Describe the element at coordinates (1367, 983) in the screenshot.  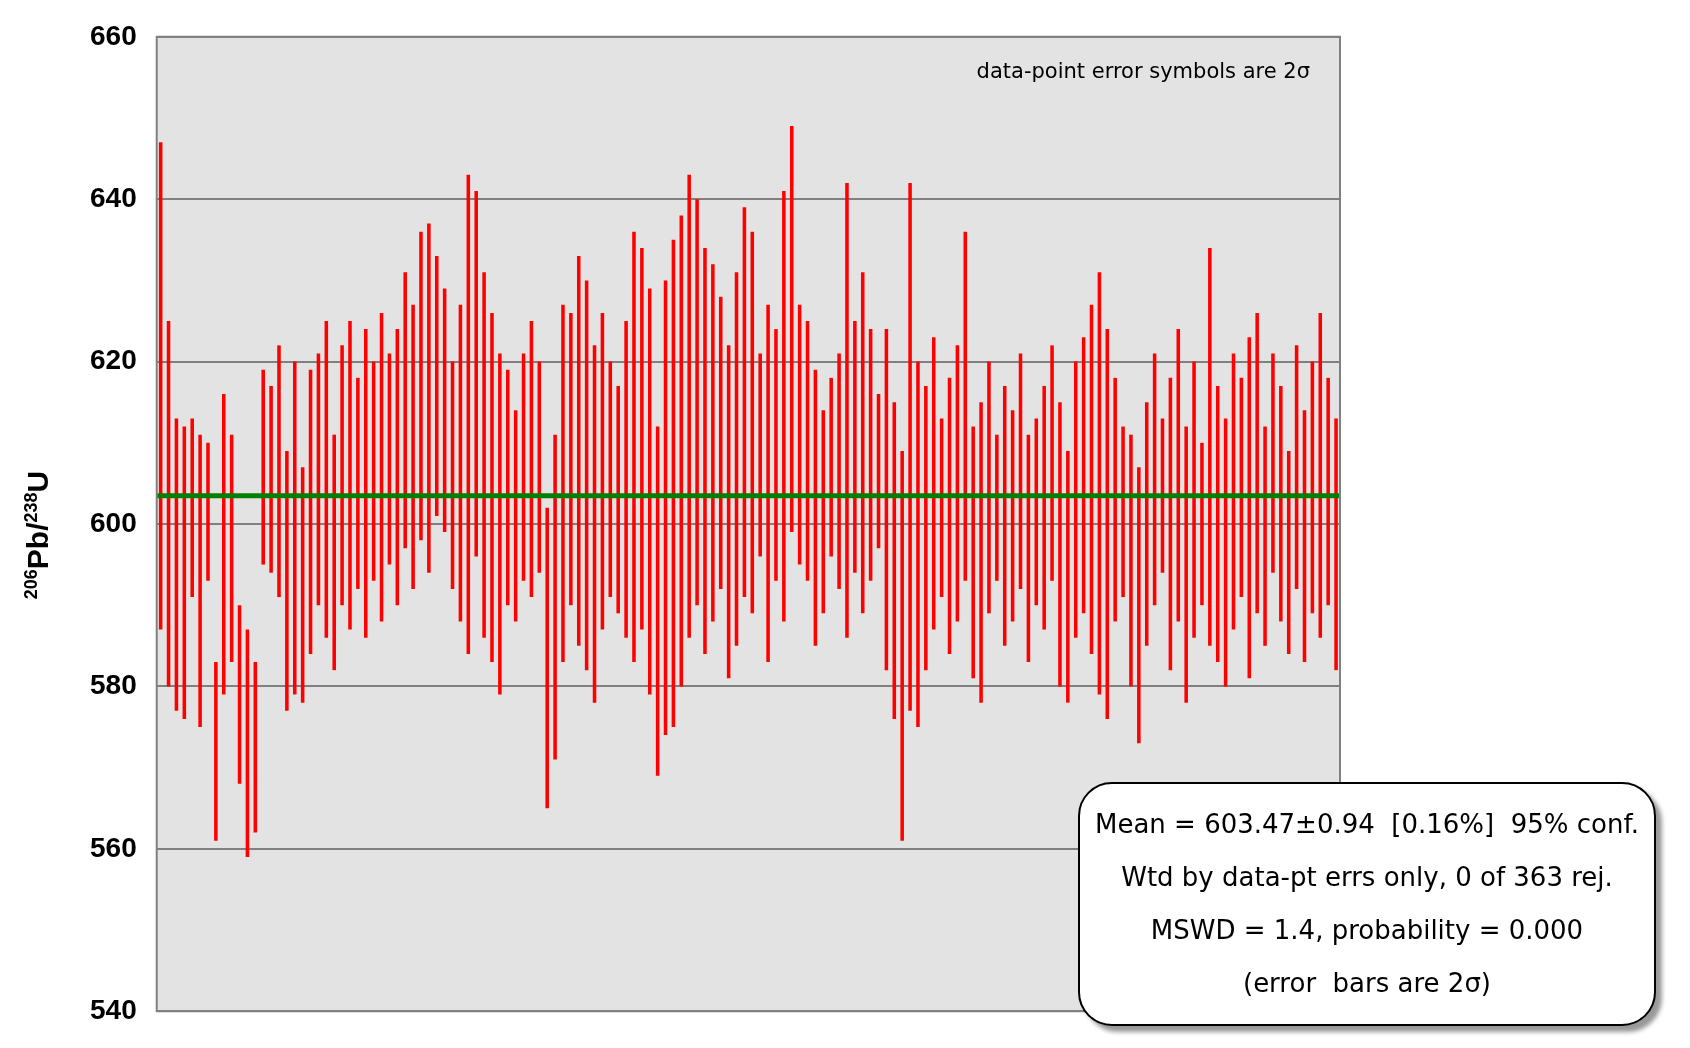
I see `annotation: (error bars are 2σ)` at that location.